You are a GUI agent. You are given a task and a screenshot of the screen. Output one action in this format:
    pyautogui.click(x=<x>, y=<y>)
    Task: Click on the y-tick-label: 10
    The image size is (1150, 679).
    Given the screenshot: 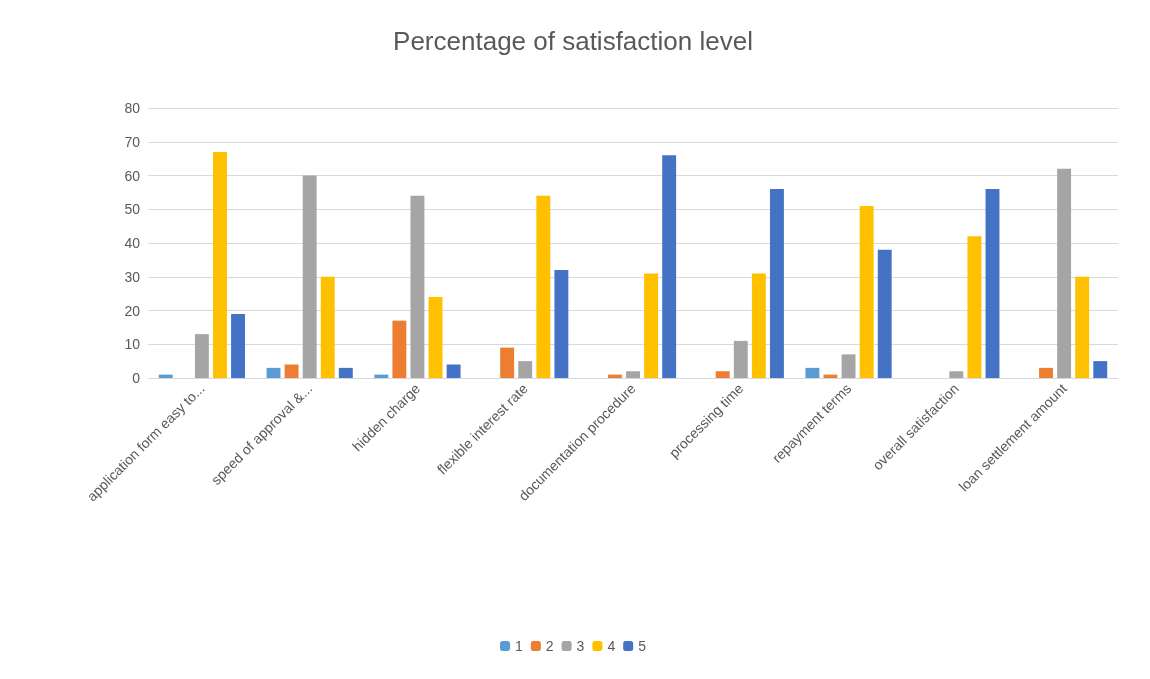 What is the action you would take?
    pyautogui.click(x=132, y=344)
    